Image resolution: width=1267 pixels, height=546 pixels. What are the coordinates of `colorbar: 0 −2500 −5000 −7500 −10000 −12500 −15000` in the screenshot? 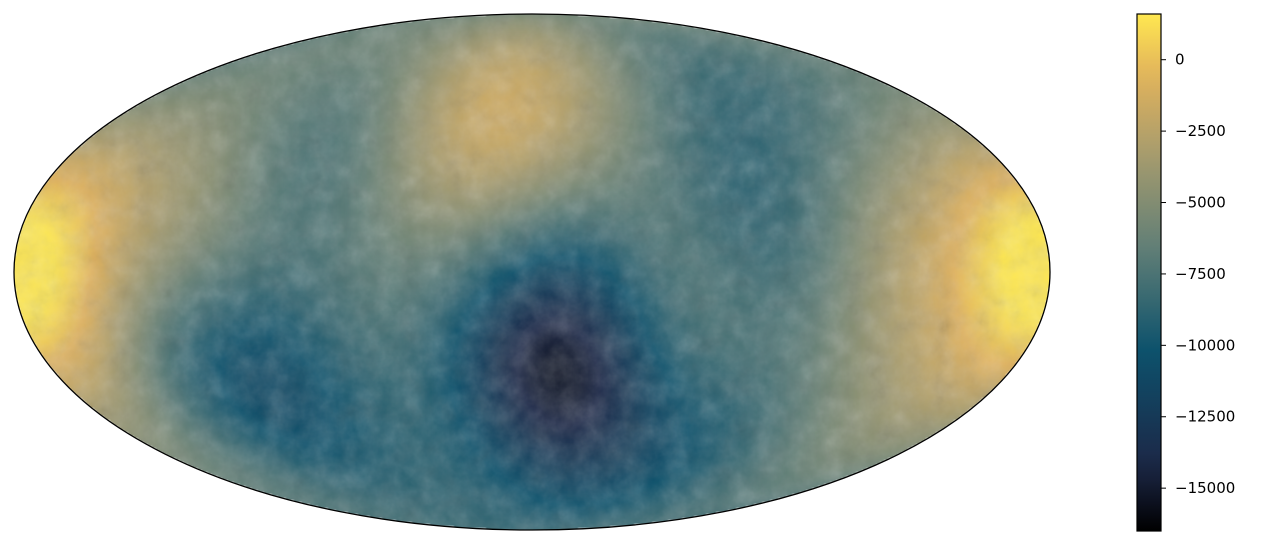 It's located at (1185, 272).